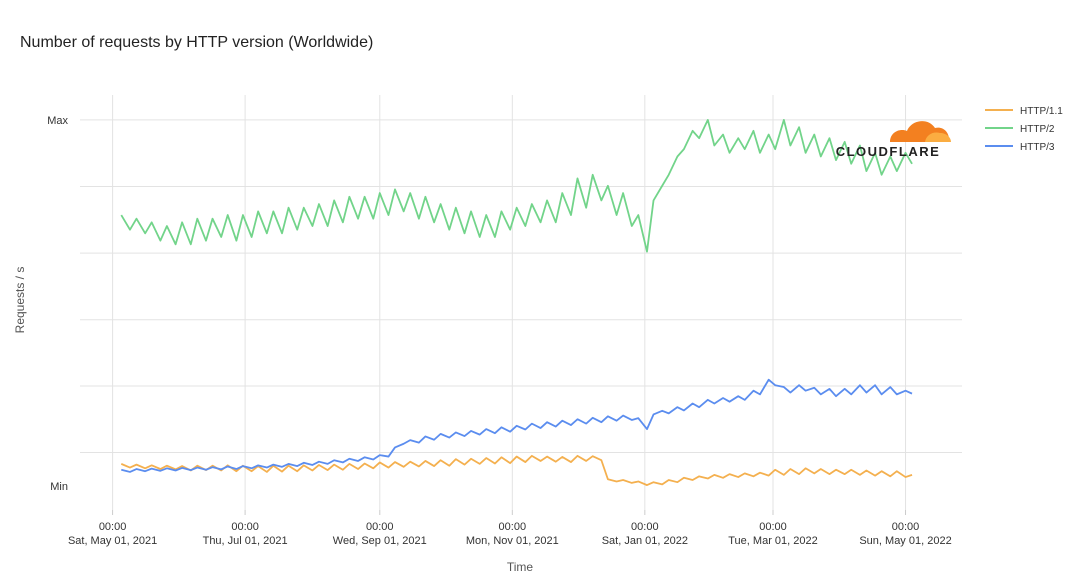 The image size is (1080, 579). Describe the element at coordinates (57, 121) in the screenshot. I see `y-tick-label: Max` at that location.